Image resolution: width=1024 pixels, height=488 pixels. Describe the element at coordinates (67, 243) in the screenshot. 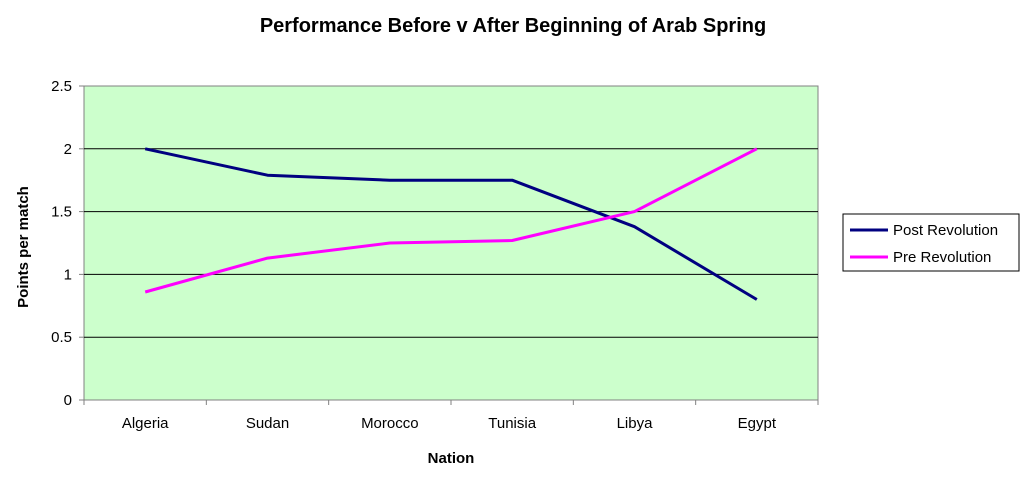

I see `y-axis-ticks: 0 0.5 1 1.5 2 2.5` at that location.